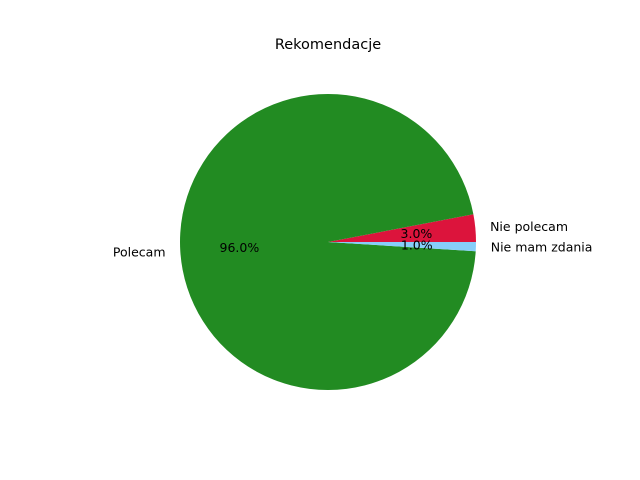  What do you see at coordinates (542, 247) in the screenshot?
I see `slice-label-nie-mam-zdania: Nie mam zdania` at bounding box center [542, 247].